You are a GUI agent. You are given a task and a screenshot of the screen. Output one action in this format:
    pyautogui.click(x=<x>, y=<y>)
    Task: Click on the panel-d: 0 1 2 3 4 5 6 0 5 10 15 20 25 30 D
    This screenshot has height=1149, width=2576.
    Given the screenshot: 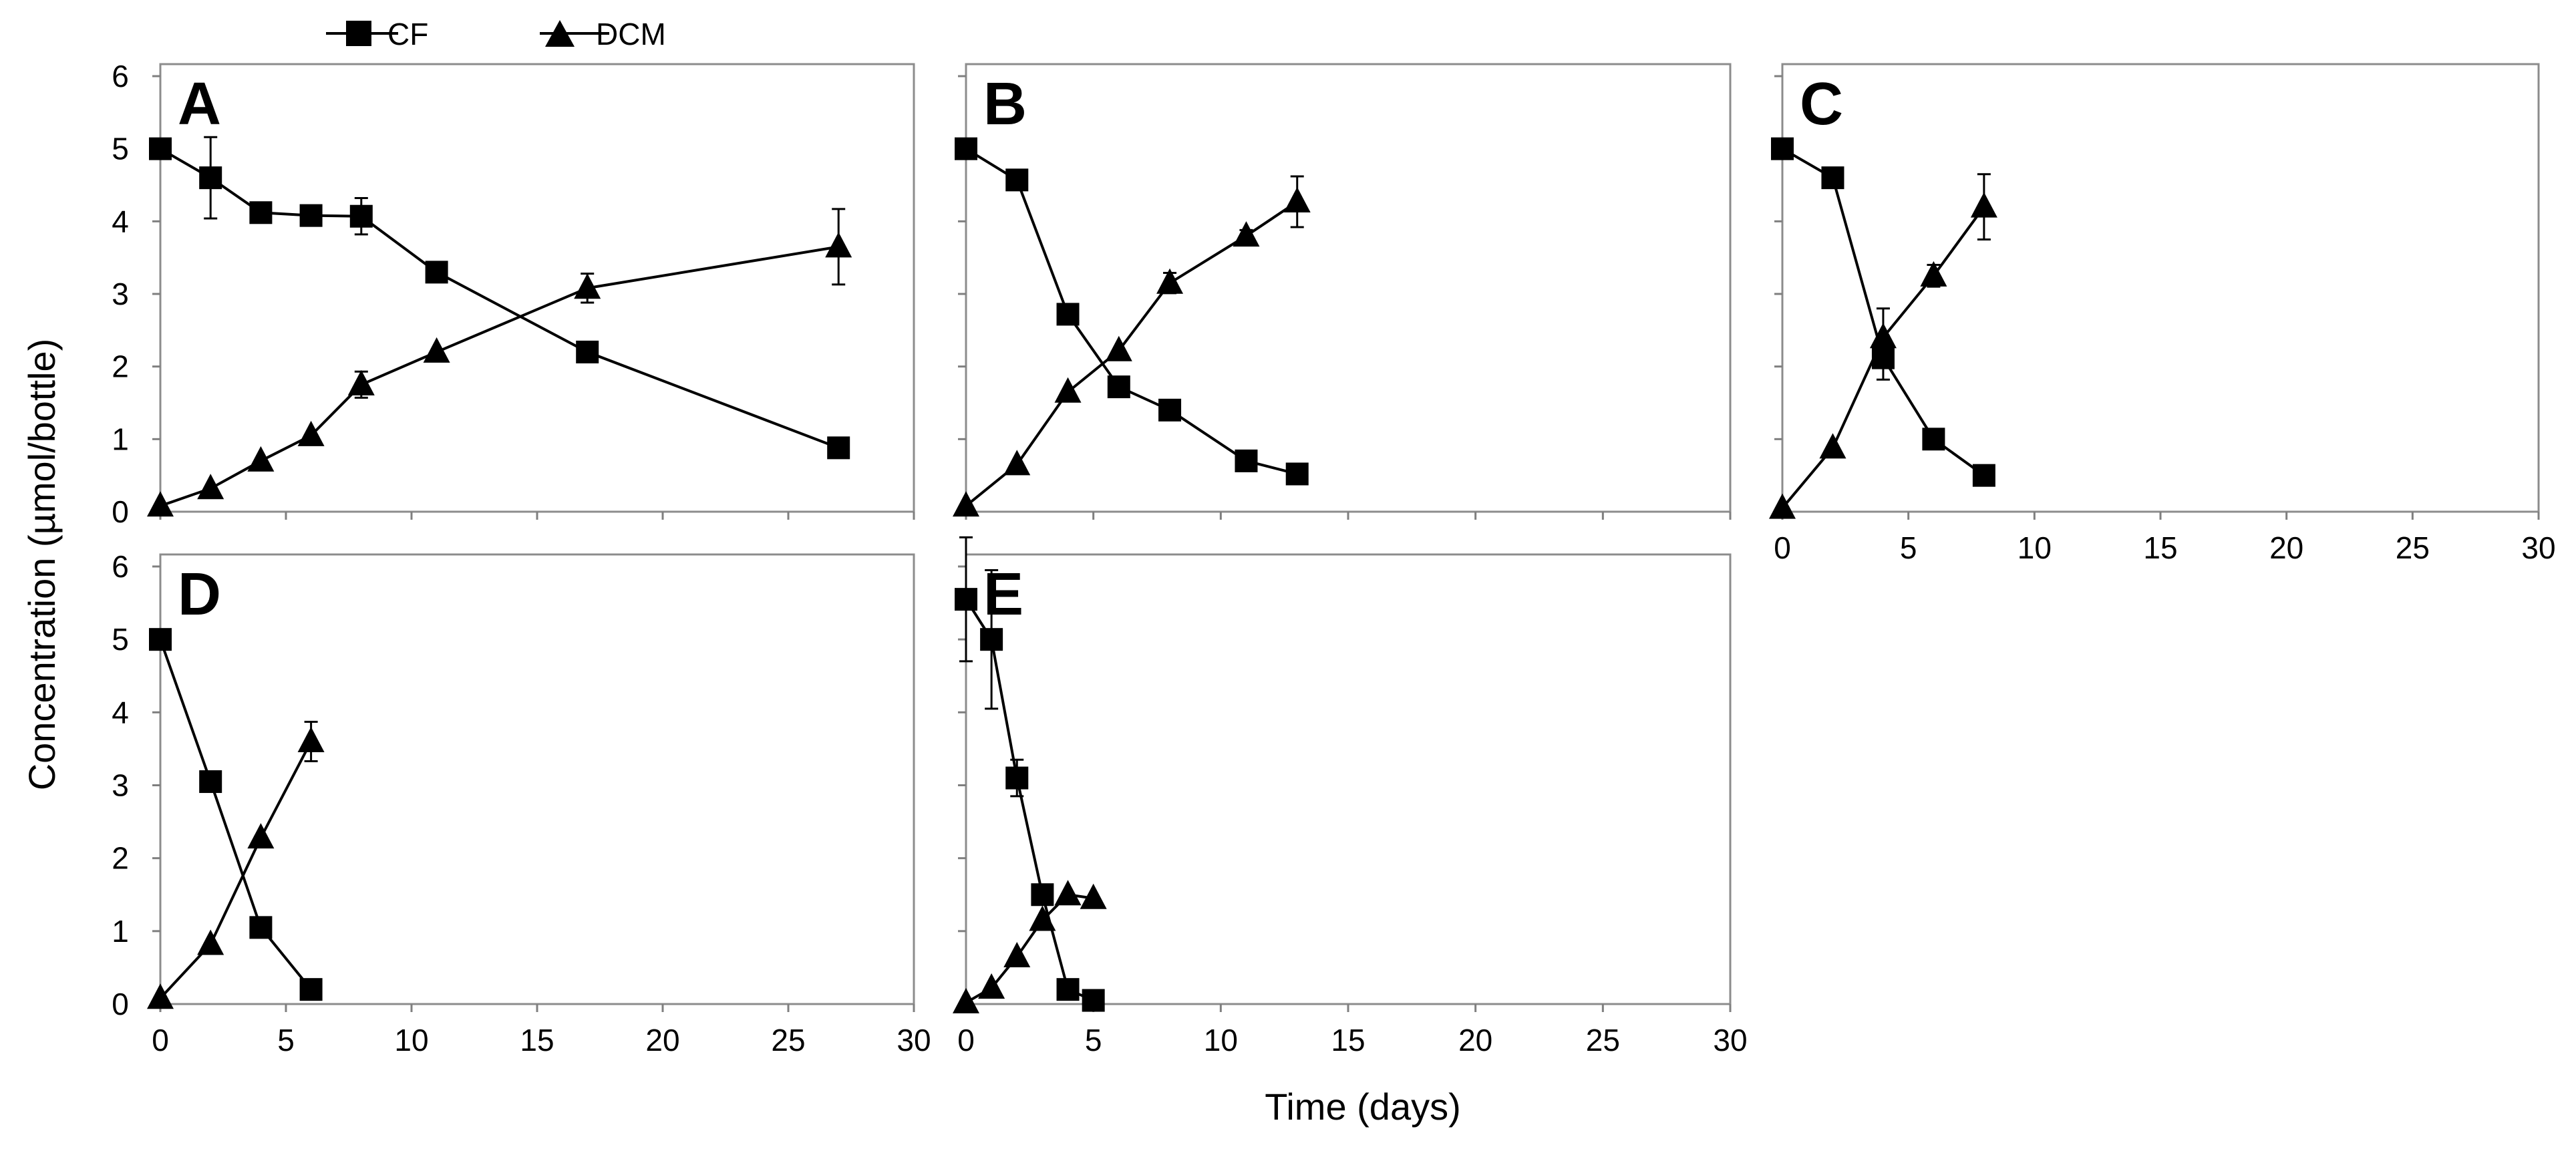 What is the action you would take?
    pyautogui.click(x=521, y=803)
    